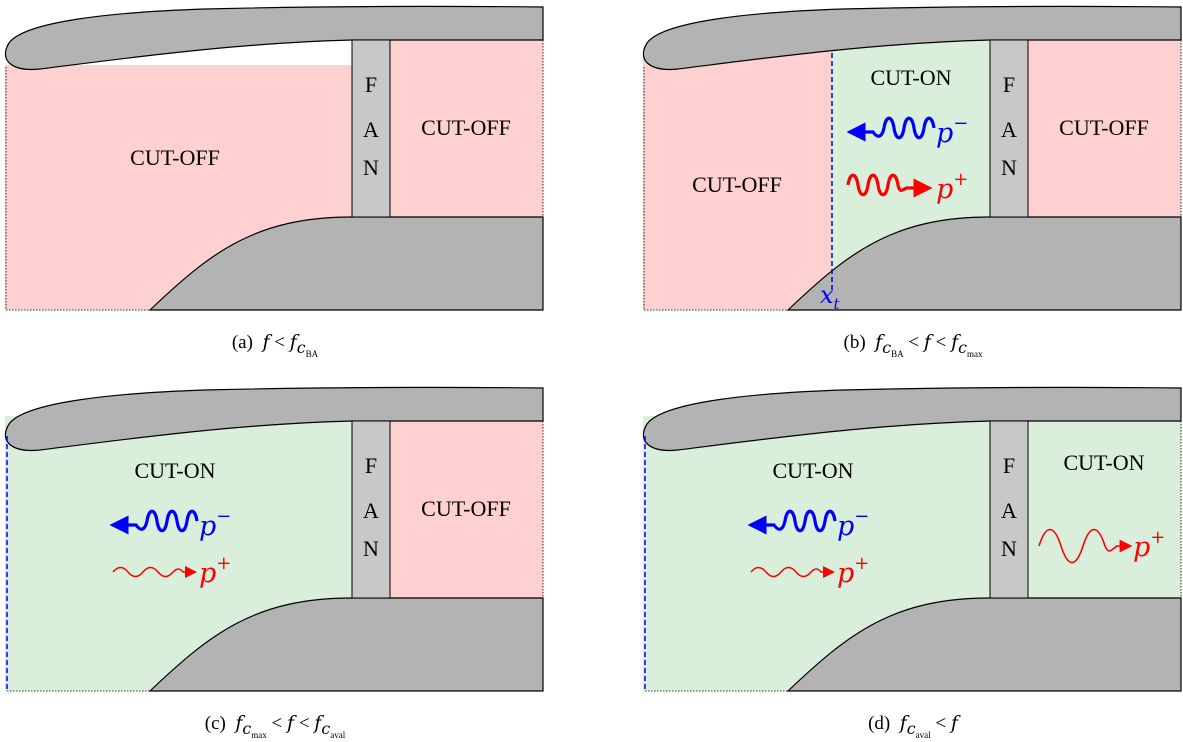 This screenshot has width=1183, height=742. I want to click on caption-a-f: f, so click(266, 342).